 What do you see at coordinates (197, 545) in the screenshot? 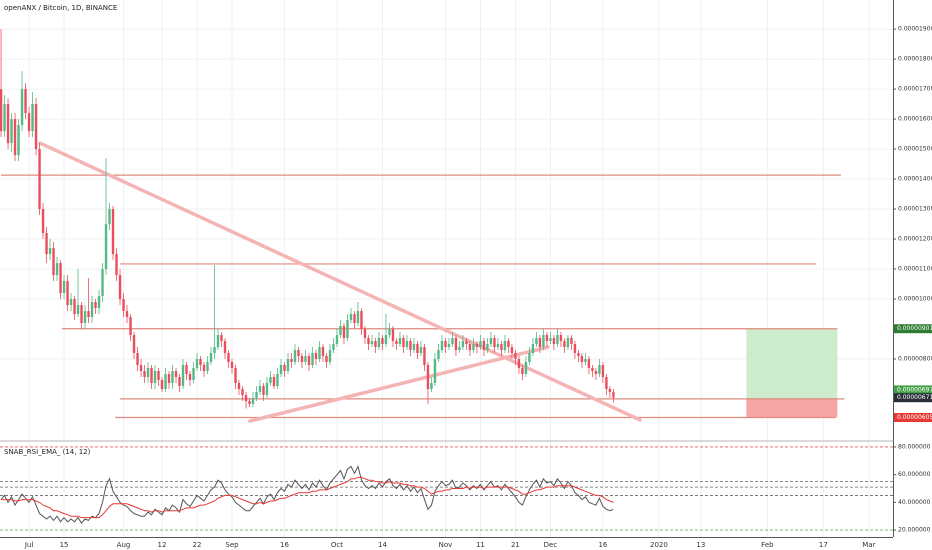
I see `x-tick-label: 22` at bounding box center [197, 545].